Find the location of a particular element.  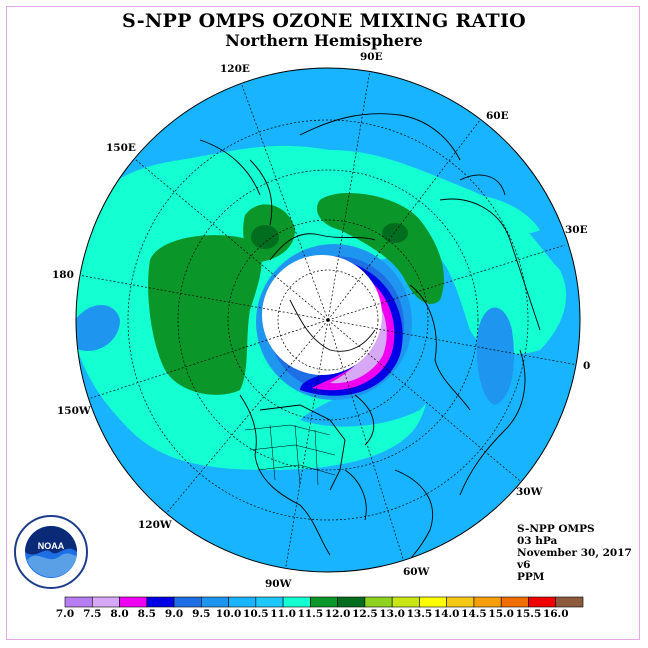

colorbar-label: 12.5 is located at coordinates (365, 614).